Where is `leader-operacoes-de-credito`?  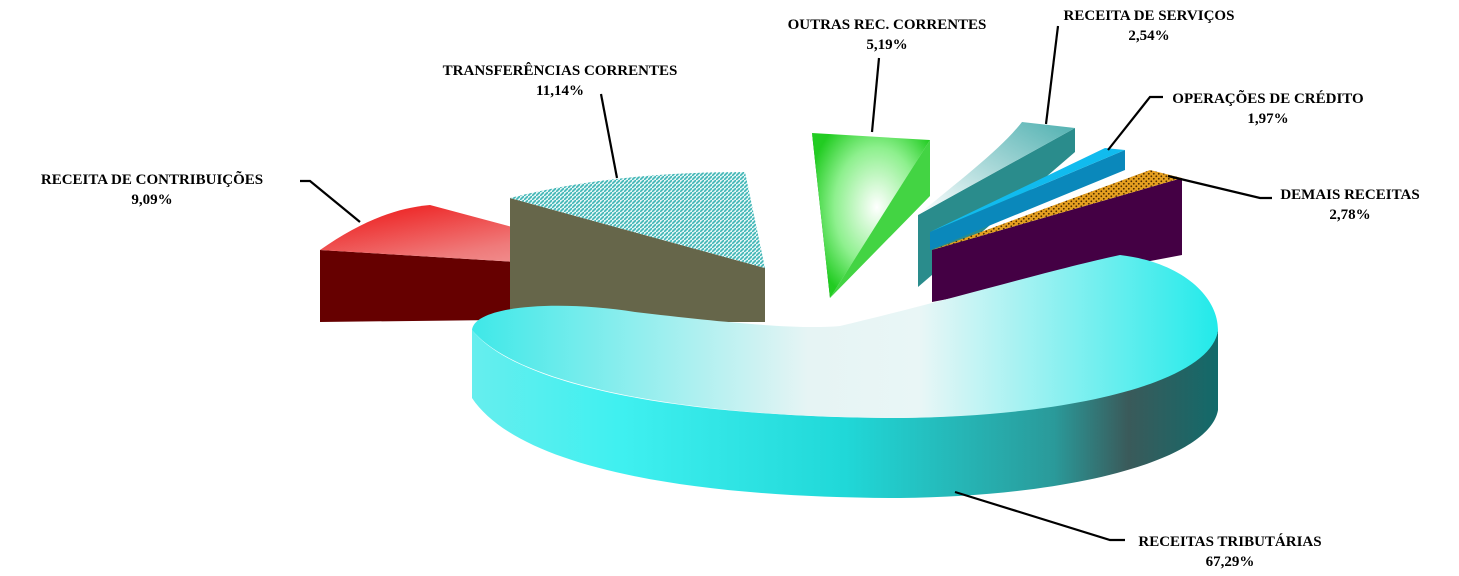 leader-operacoes-de-credito is located at coordinates (1135, 123).